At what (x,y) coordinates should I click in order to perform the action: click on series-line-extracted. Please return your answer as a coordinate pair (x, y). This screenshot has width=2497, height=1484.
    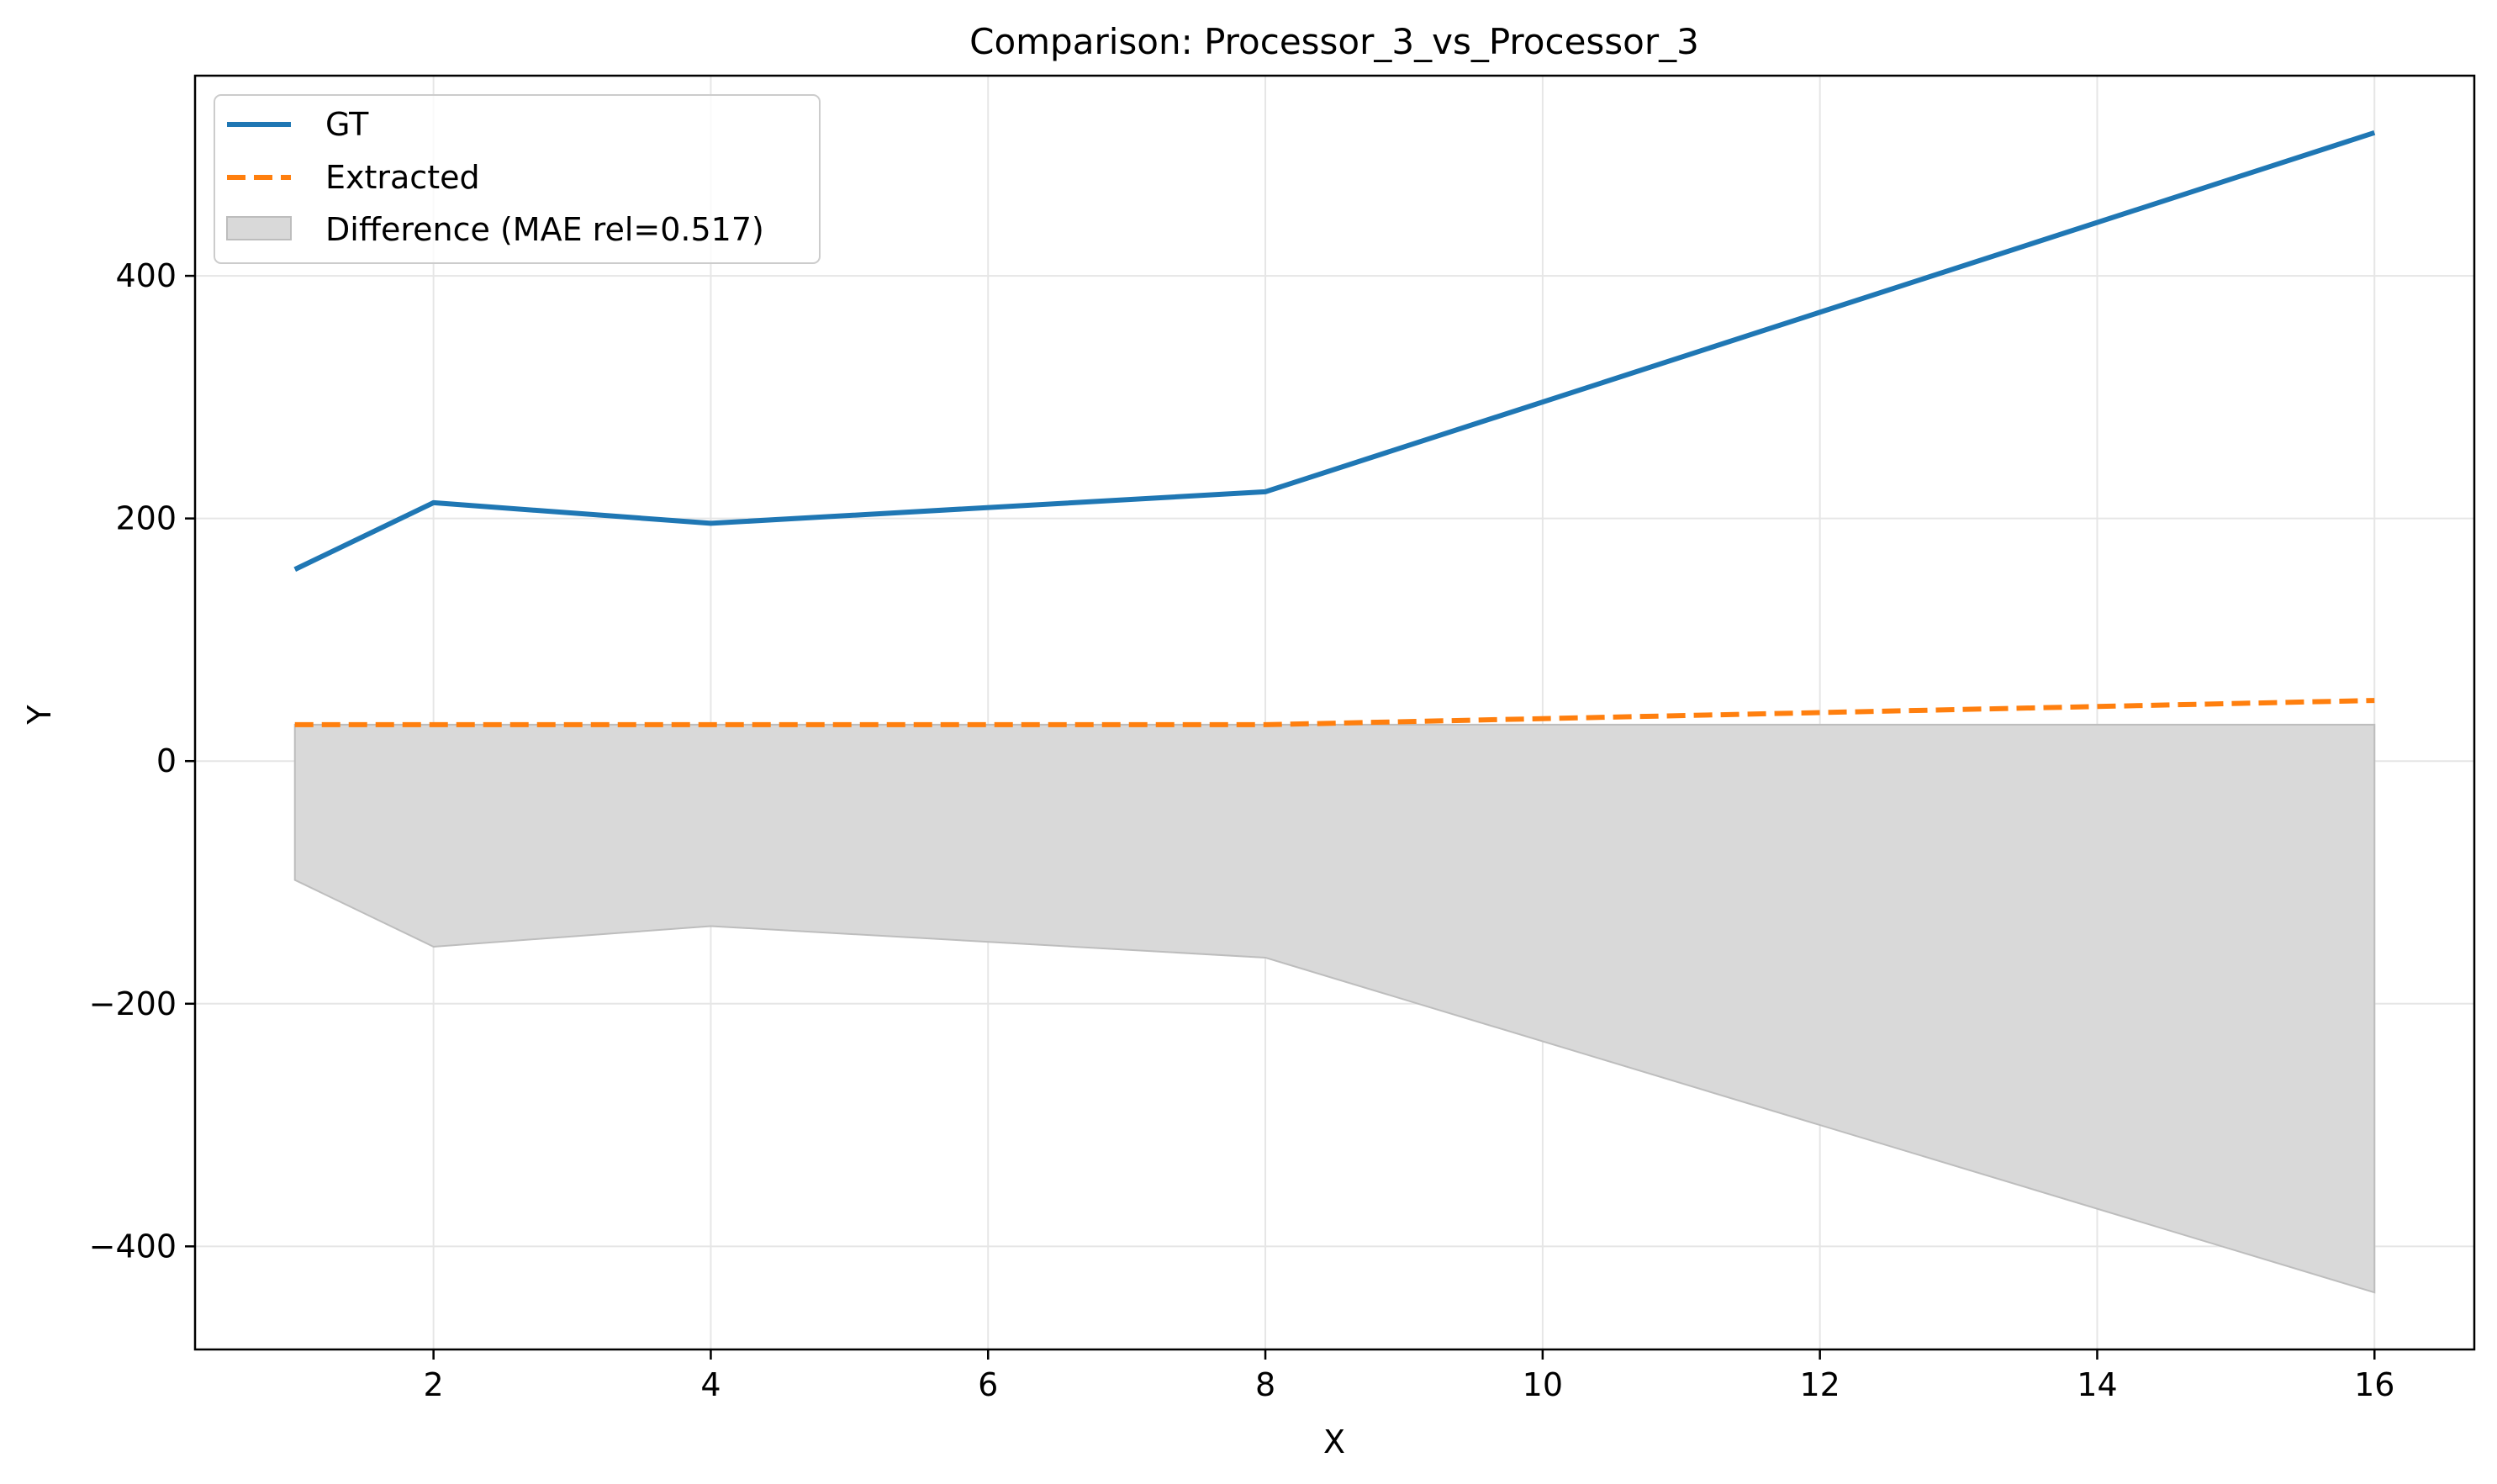
    Looking at the image, I should click on (1334, 712).